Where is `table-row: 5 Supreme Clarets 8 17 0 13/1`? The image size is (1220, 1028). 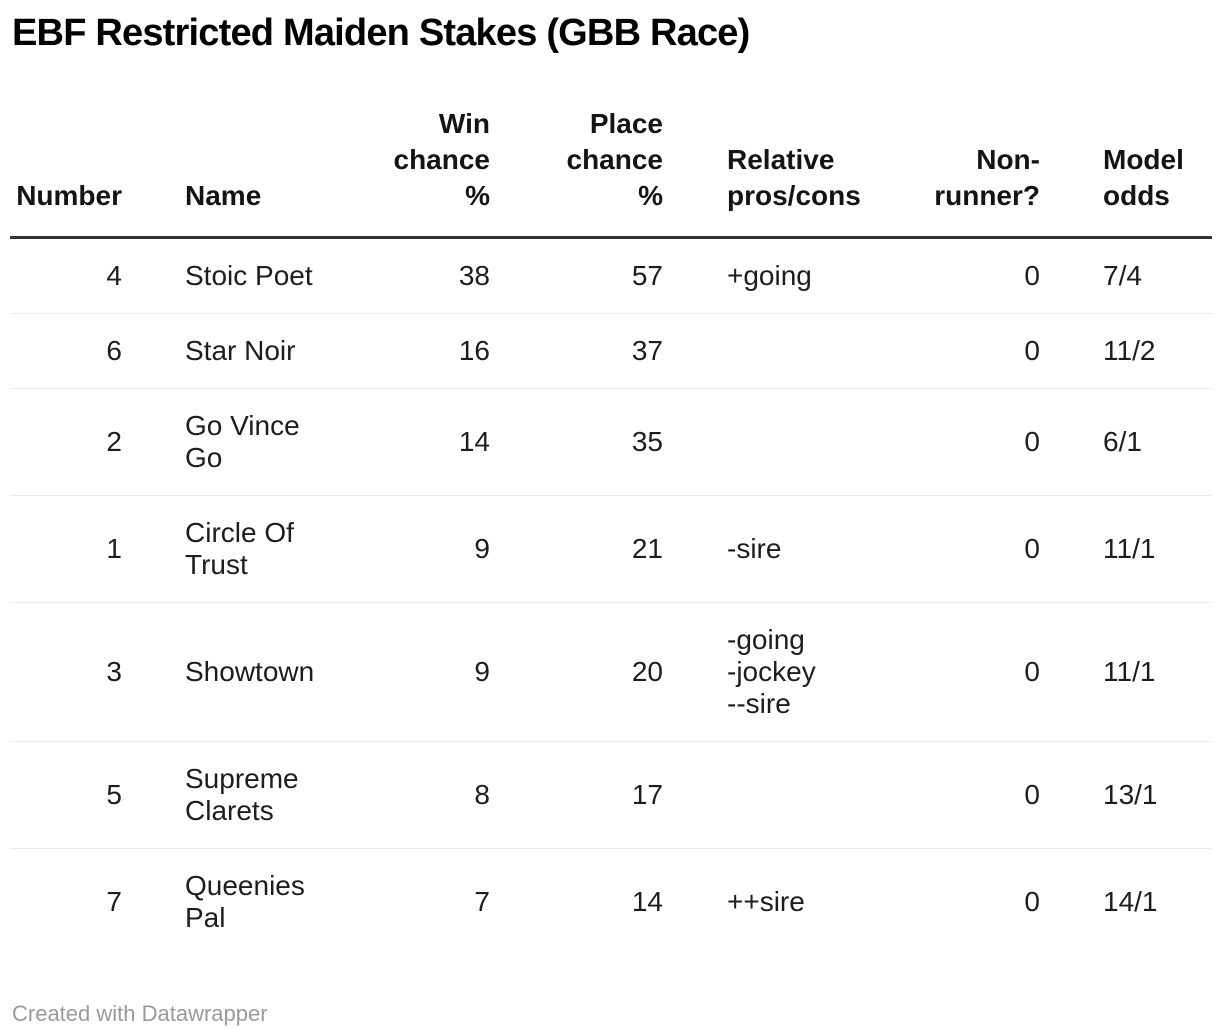 table-row: 5 Supreme Clarets 8 17 0 13/1 is located at coordinates (611, 795).